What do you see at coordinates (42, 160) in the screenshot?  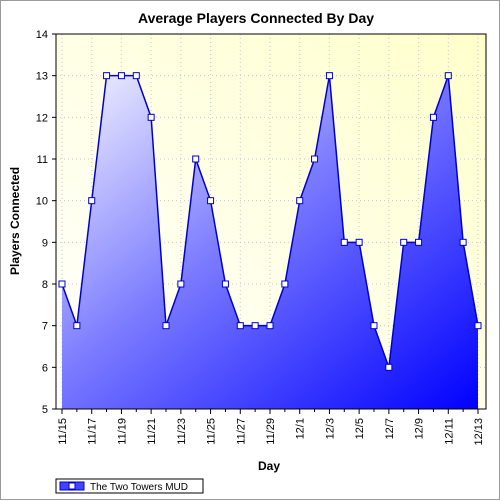 I see `y-tick-label: 11` at bounding box center [42, 160].